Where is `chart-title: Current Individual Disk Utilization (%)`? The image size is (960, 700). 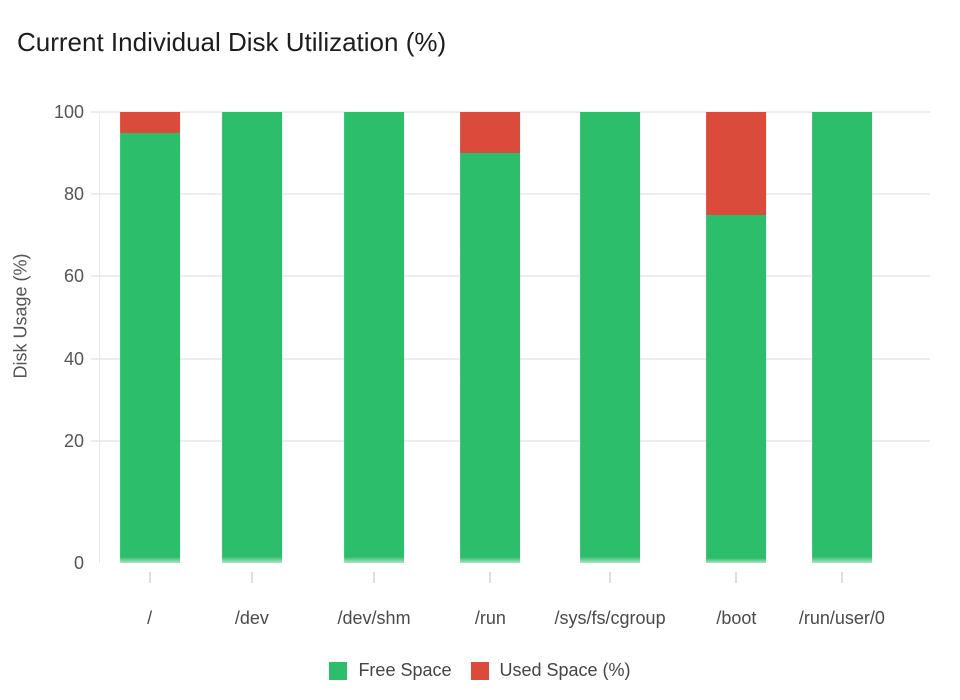
chart-title: Current Individual Disk Utilization (%) is located at coordinates (232, 42).